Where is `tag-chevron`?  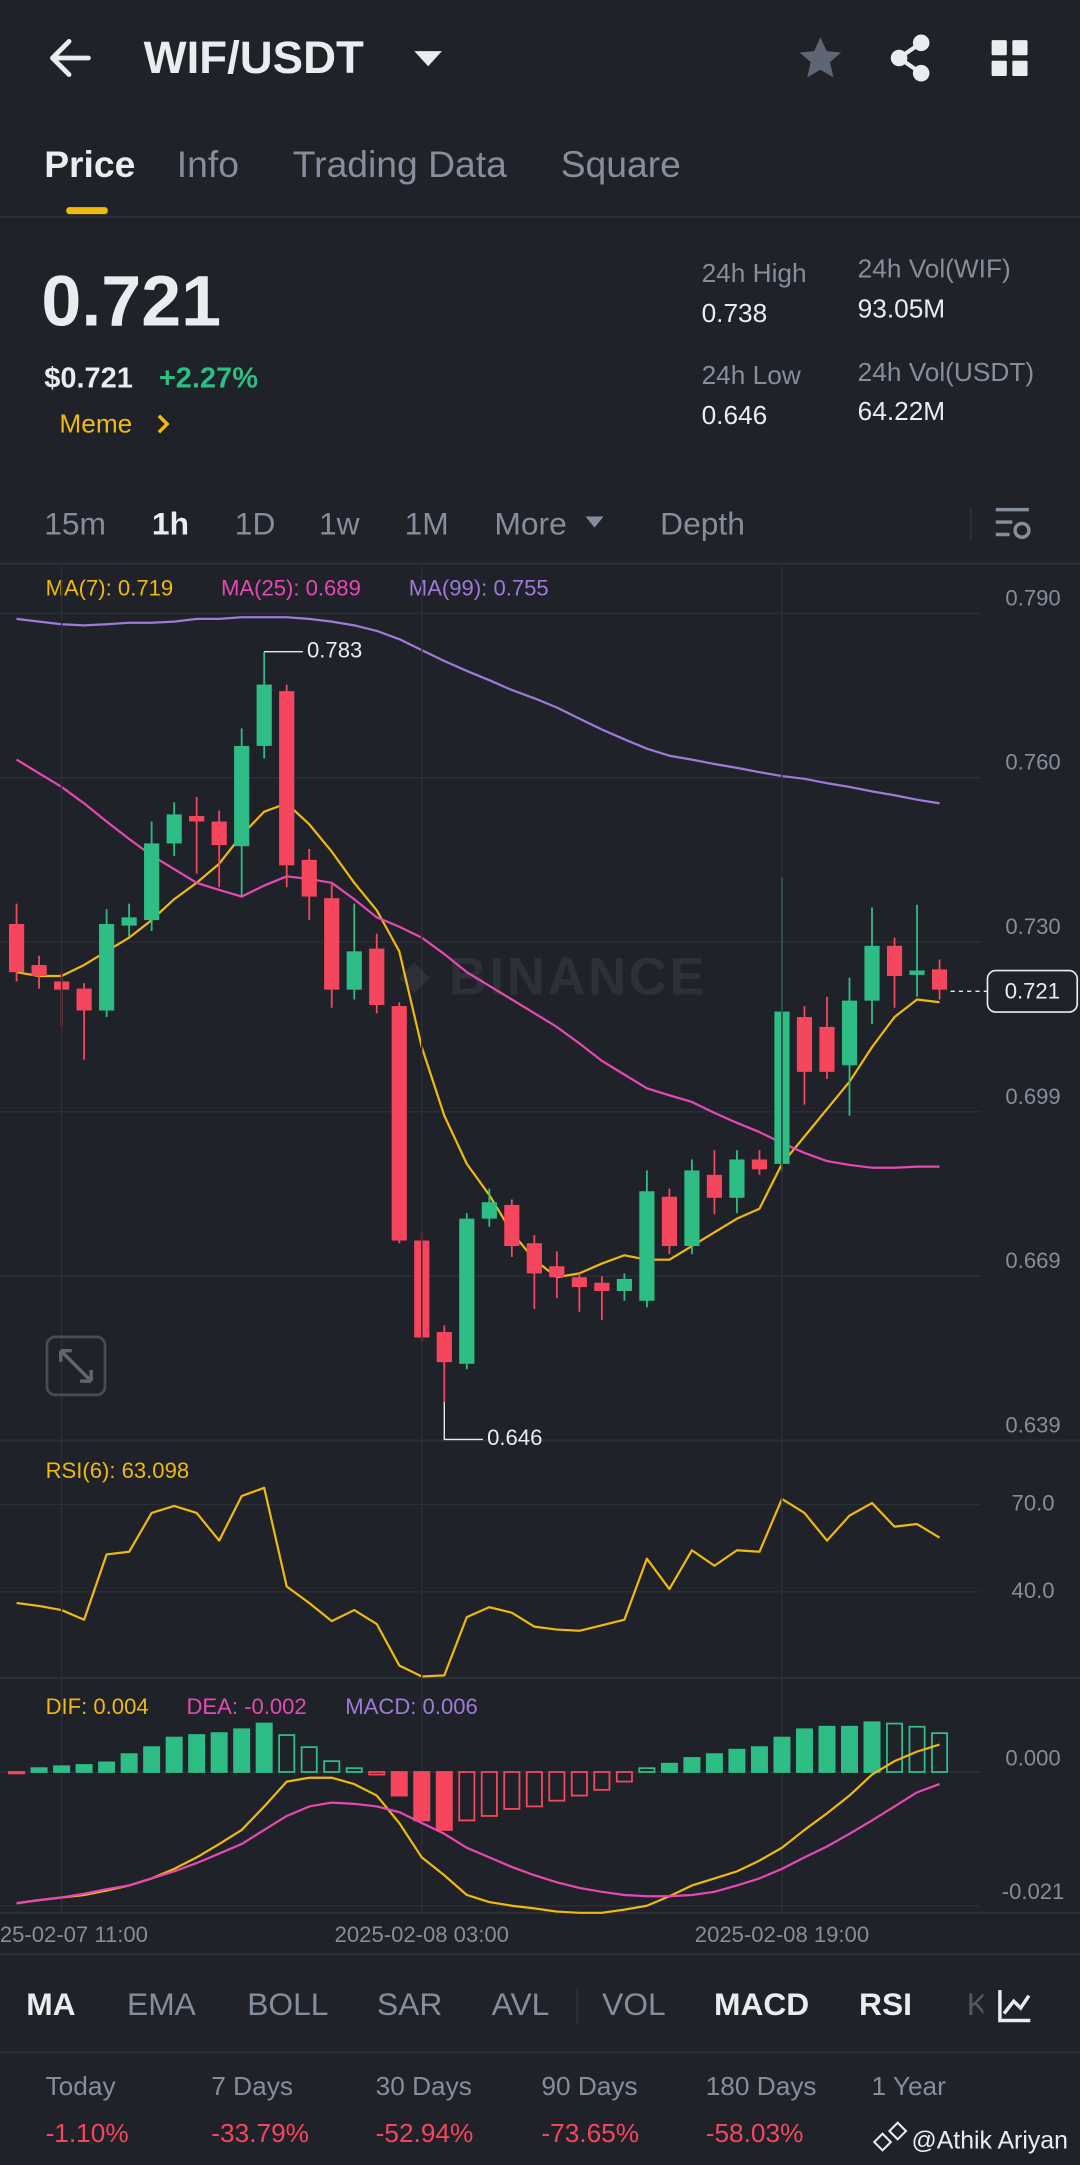
tag-chevron is located at coordinates (163, 424).